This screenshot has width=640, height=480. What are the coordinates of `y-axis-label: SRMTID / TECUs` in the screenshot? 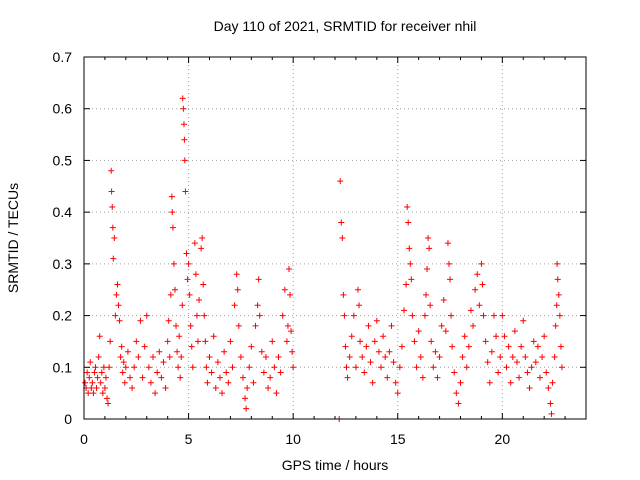 It's located at (13, 238).